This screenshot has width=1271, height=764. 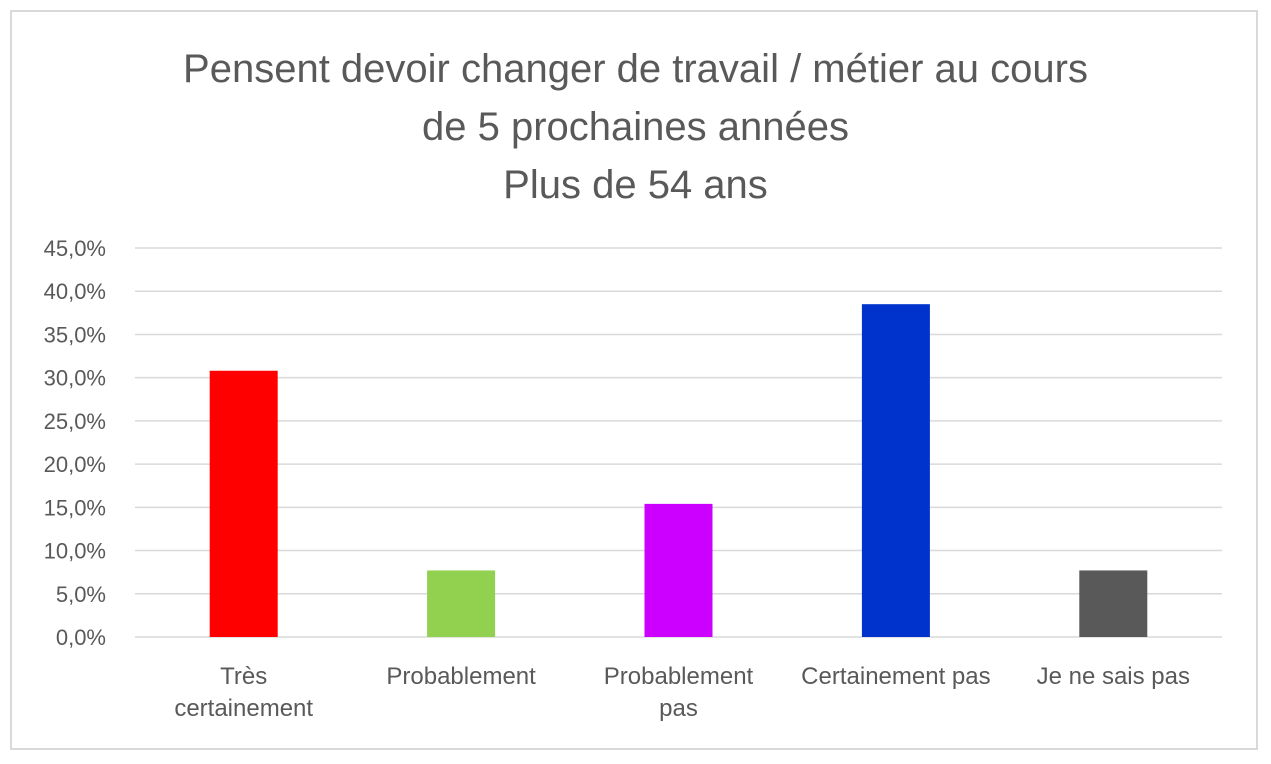 I want to click on chart-title-line-2: de 5 prochaines années, so click(x=635, y=127).